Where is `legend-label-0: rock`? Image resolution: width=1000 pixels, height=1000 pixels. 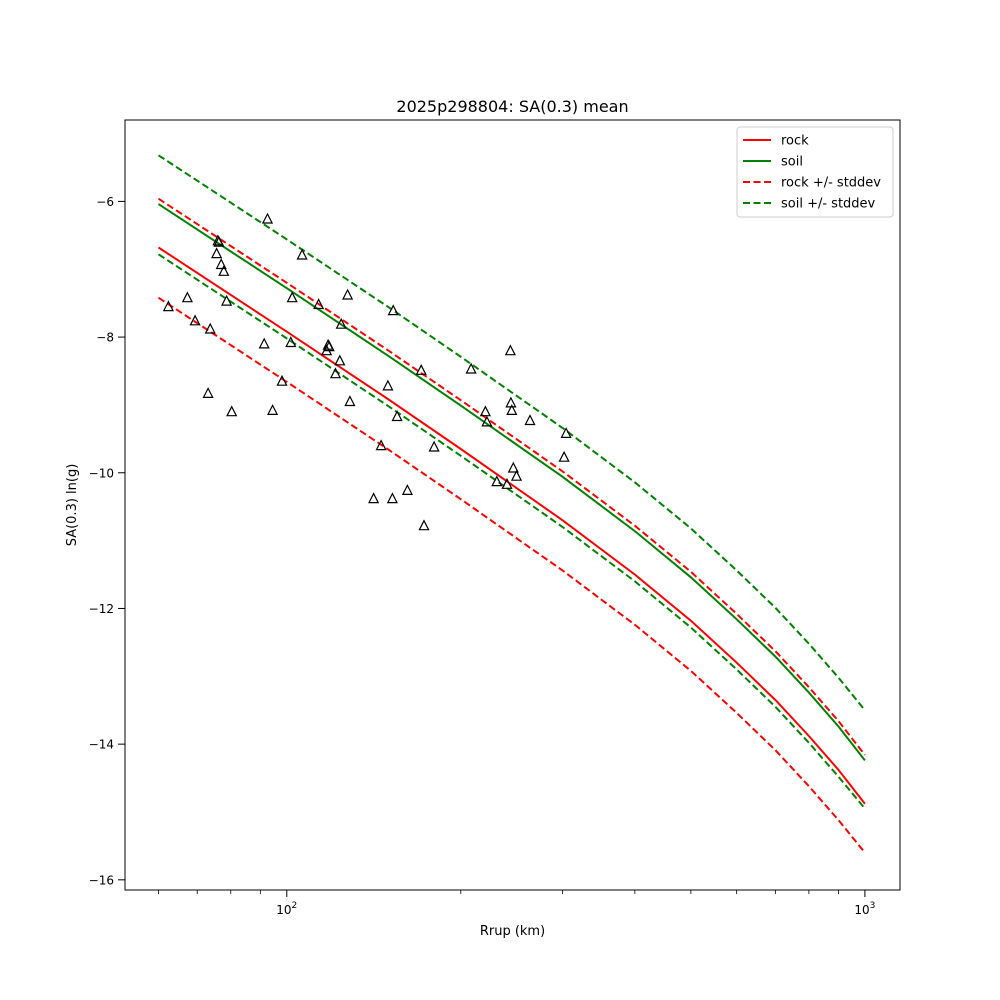 legend-label-0: rock is located at coordinates (795, 141).